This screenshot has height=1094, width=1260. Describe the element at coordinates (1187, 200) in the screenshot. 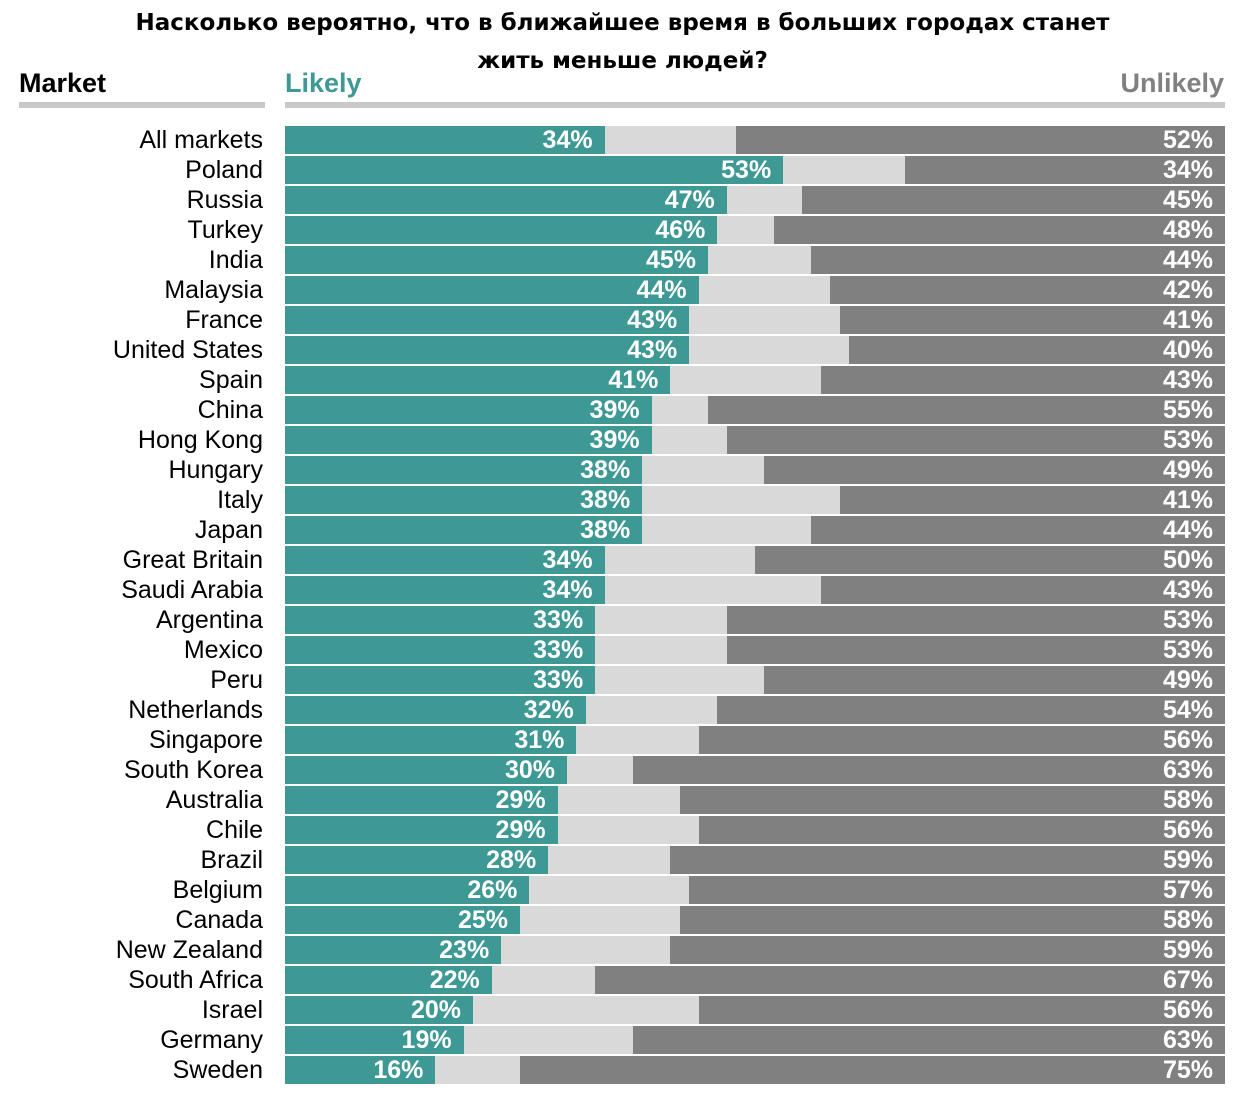

I see `unlikely-value-label: 45%` at that location.